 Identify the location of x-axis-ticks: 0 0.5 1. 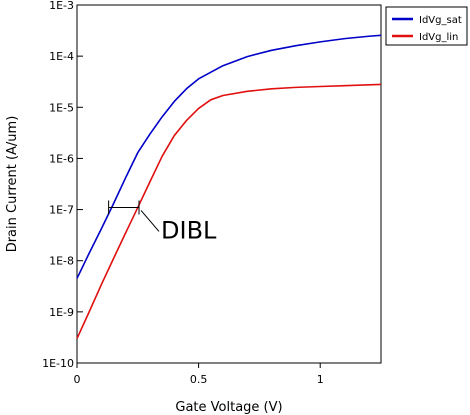
(199, 374).